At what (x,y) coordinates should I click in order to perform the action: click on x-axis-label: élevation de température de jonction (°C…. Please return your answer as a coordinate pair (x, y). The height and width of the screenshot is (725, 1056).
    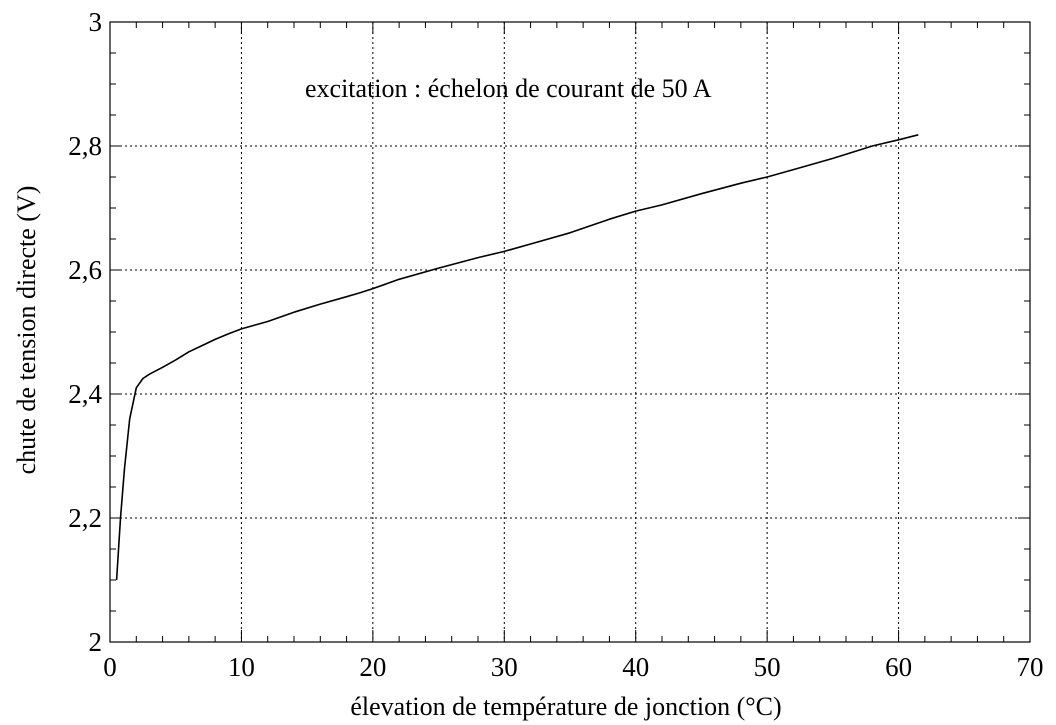
    Looking at the image, I should click on (565, 706).